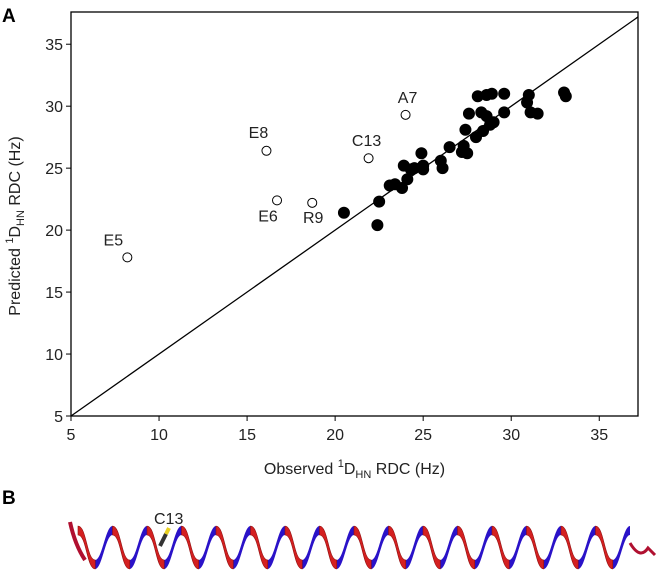 This screenshot has width=660, height=588. Describe the element at coordinates (259, 133) in the screenshot. I see `point-label: E8` at that location.